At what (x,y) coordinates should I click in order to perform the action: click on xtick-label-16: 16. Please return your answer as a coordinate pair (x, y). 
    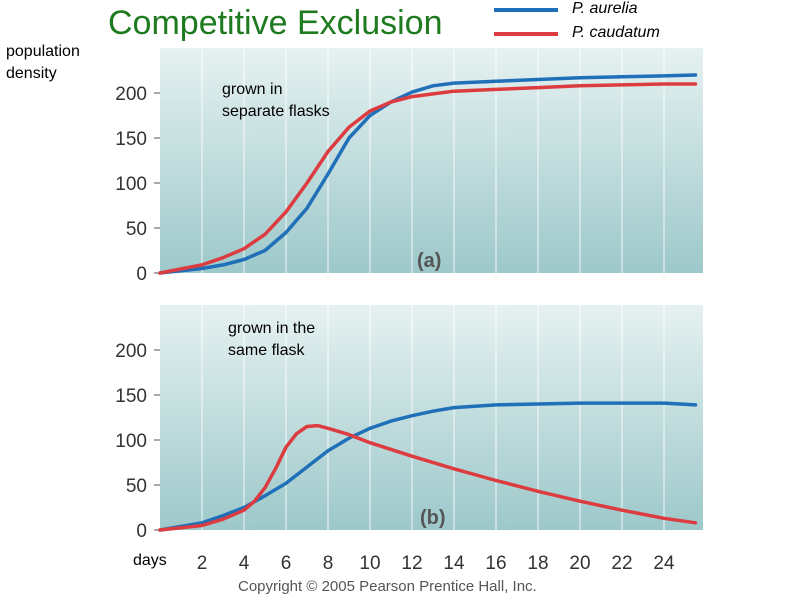
    Looking at the image, I should click on (495, 563).